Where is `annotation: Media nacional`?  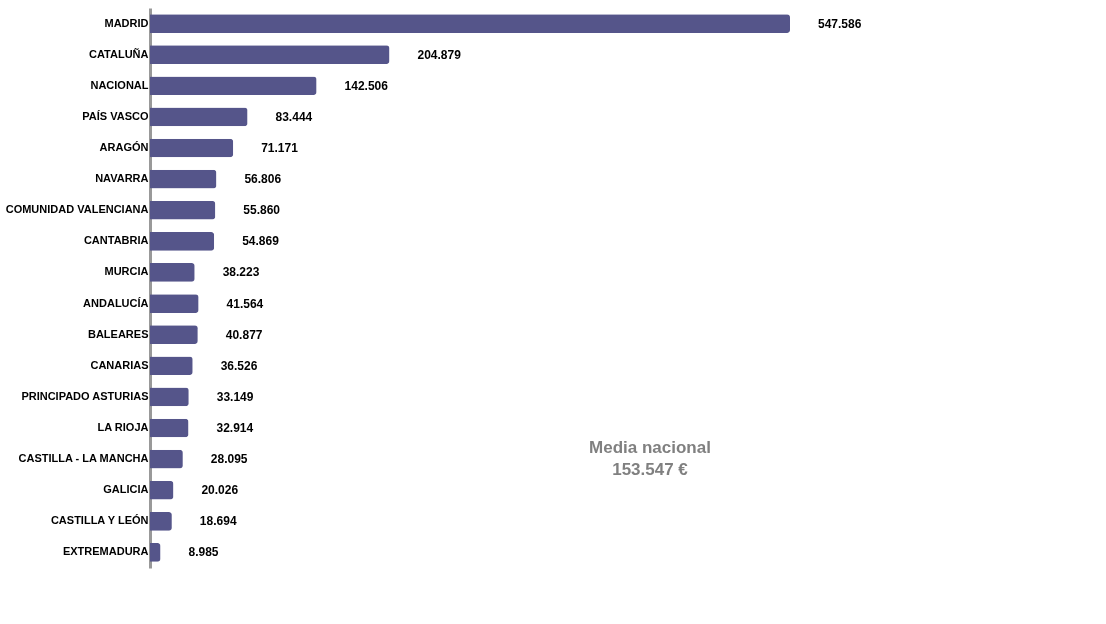 annotation: Media nacional is located at coordinates (650, 447).